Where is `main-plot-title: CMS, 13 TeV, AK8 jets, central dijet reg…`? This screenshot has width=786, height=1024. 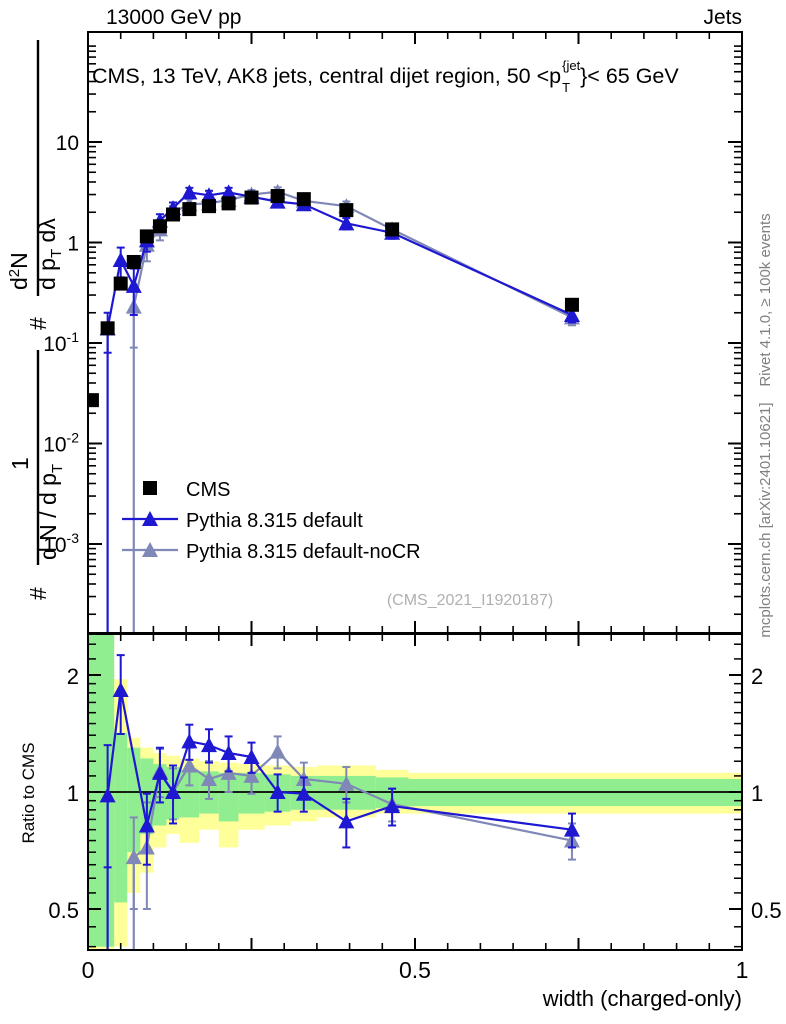 main-plot-title: CMS, 13 TeV, AK8 jets, central dijet reg… is located at coordinates (385, 76).